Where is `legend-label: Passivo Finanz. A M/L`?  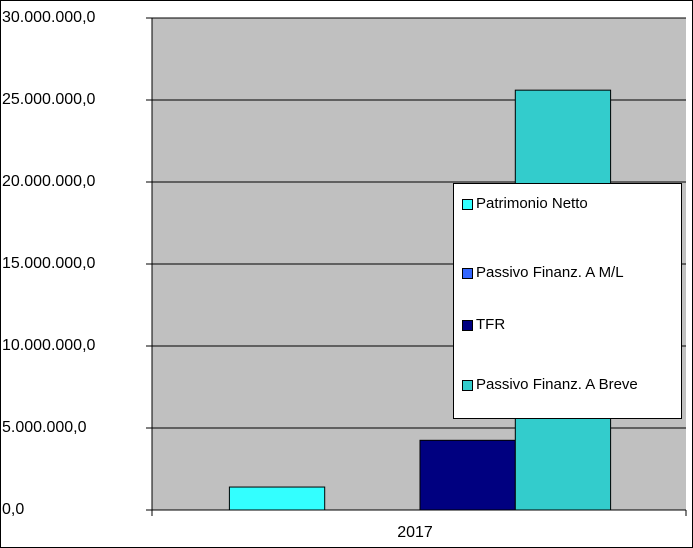
legend-label: Passivo Finanz. A M/L is located at coordinates (550, 272).